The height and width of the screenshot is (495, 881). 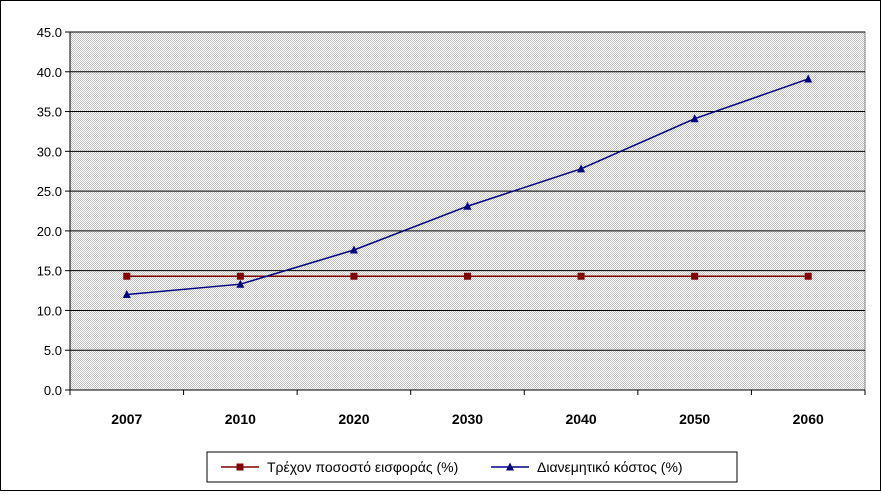 I want to click on y-tick-label: 40.0, so click(x=49, y=72).